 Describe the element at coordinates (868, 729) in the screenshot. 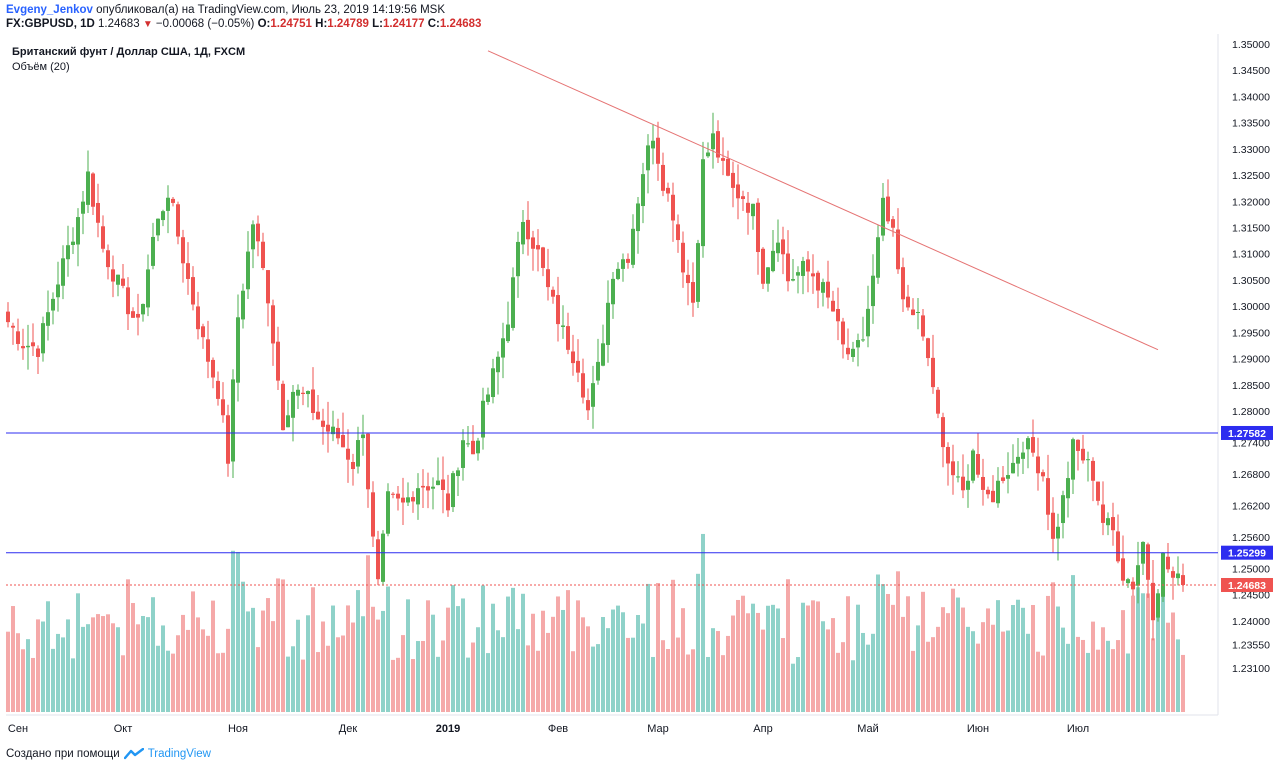

I see `time-tick-label: Май` at that location.